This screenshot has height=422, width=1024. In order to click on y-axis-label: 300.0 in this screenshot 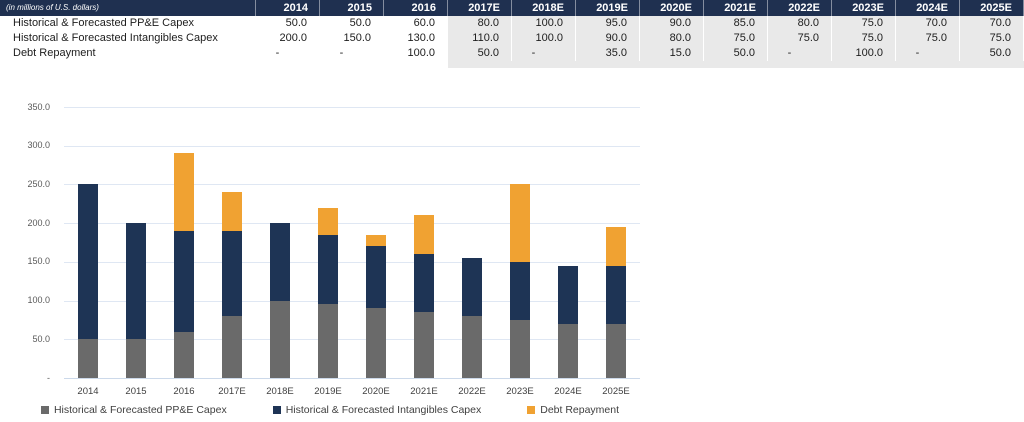, I will do `click(38, 145)`.